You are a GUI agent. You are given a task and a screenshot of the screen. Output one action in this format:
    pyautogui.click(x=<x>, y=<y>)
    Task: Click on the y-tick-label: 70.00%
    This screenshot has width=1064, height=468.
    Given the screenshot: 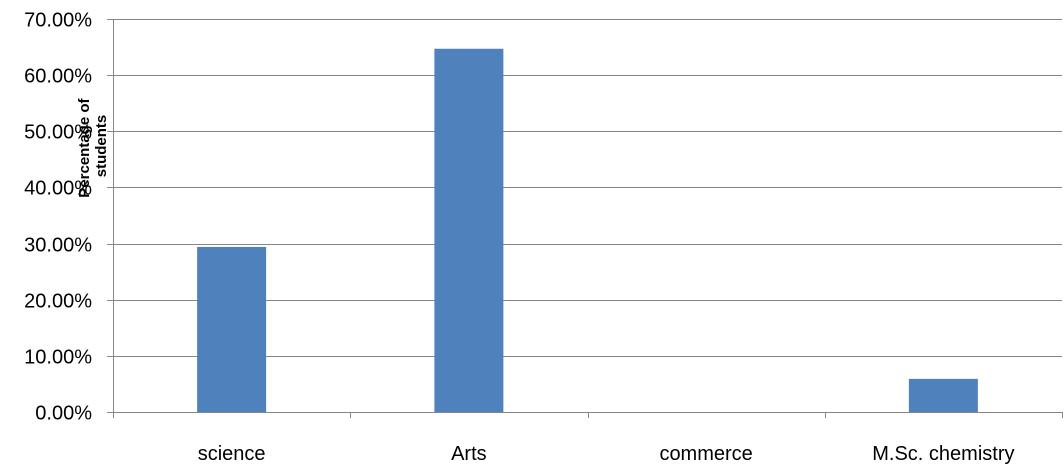 What is the action you would take?
    pyautogui.click(x=58, y=21)
    